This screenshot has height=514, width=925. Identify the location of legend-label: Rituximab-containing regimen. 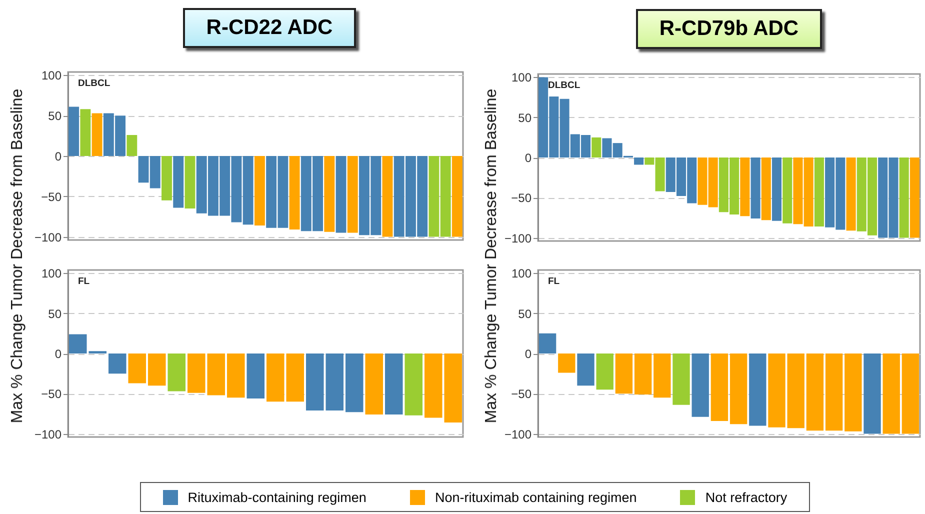
(277, 497).